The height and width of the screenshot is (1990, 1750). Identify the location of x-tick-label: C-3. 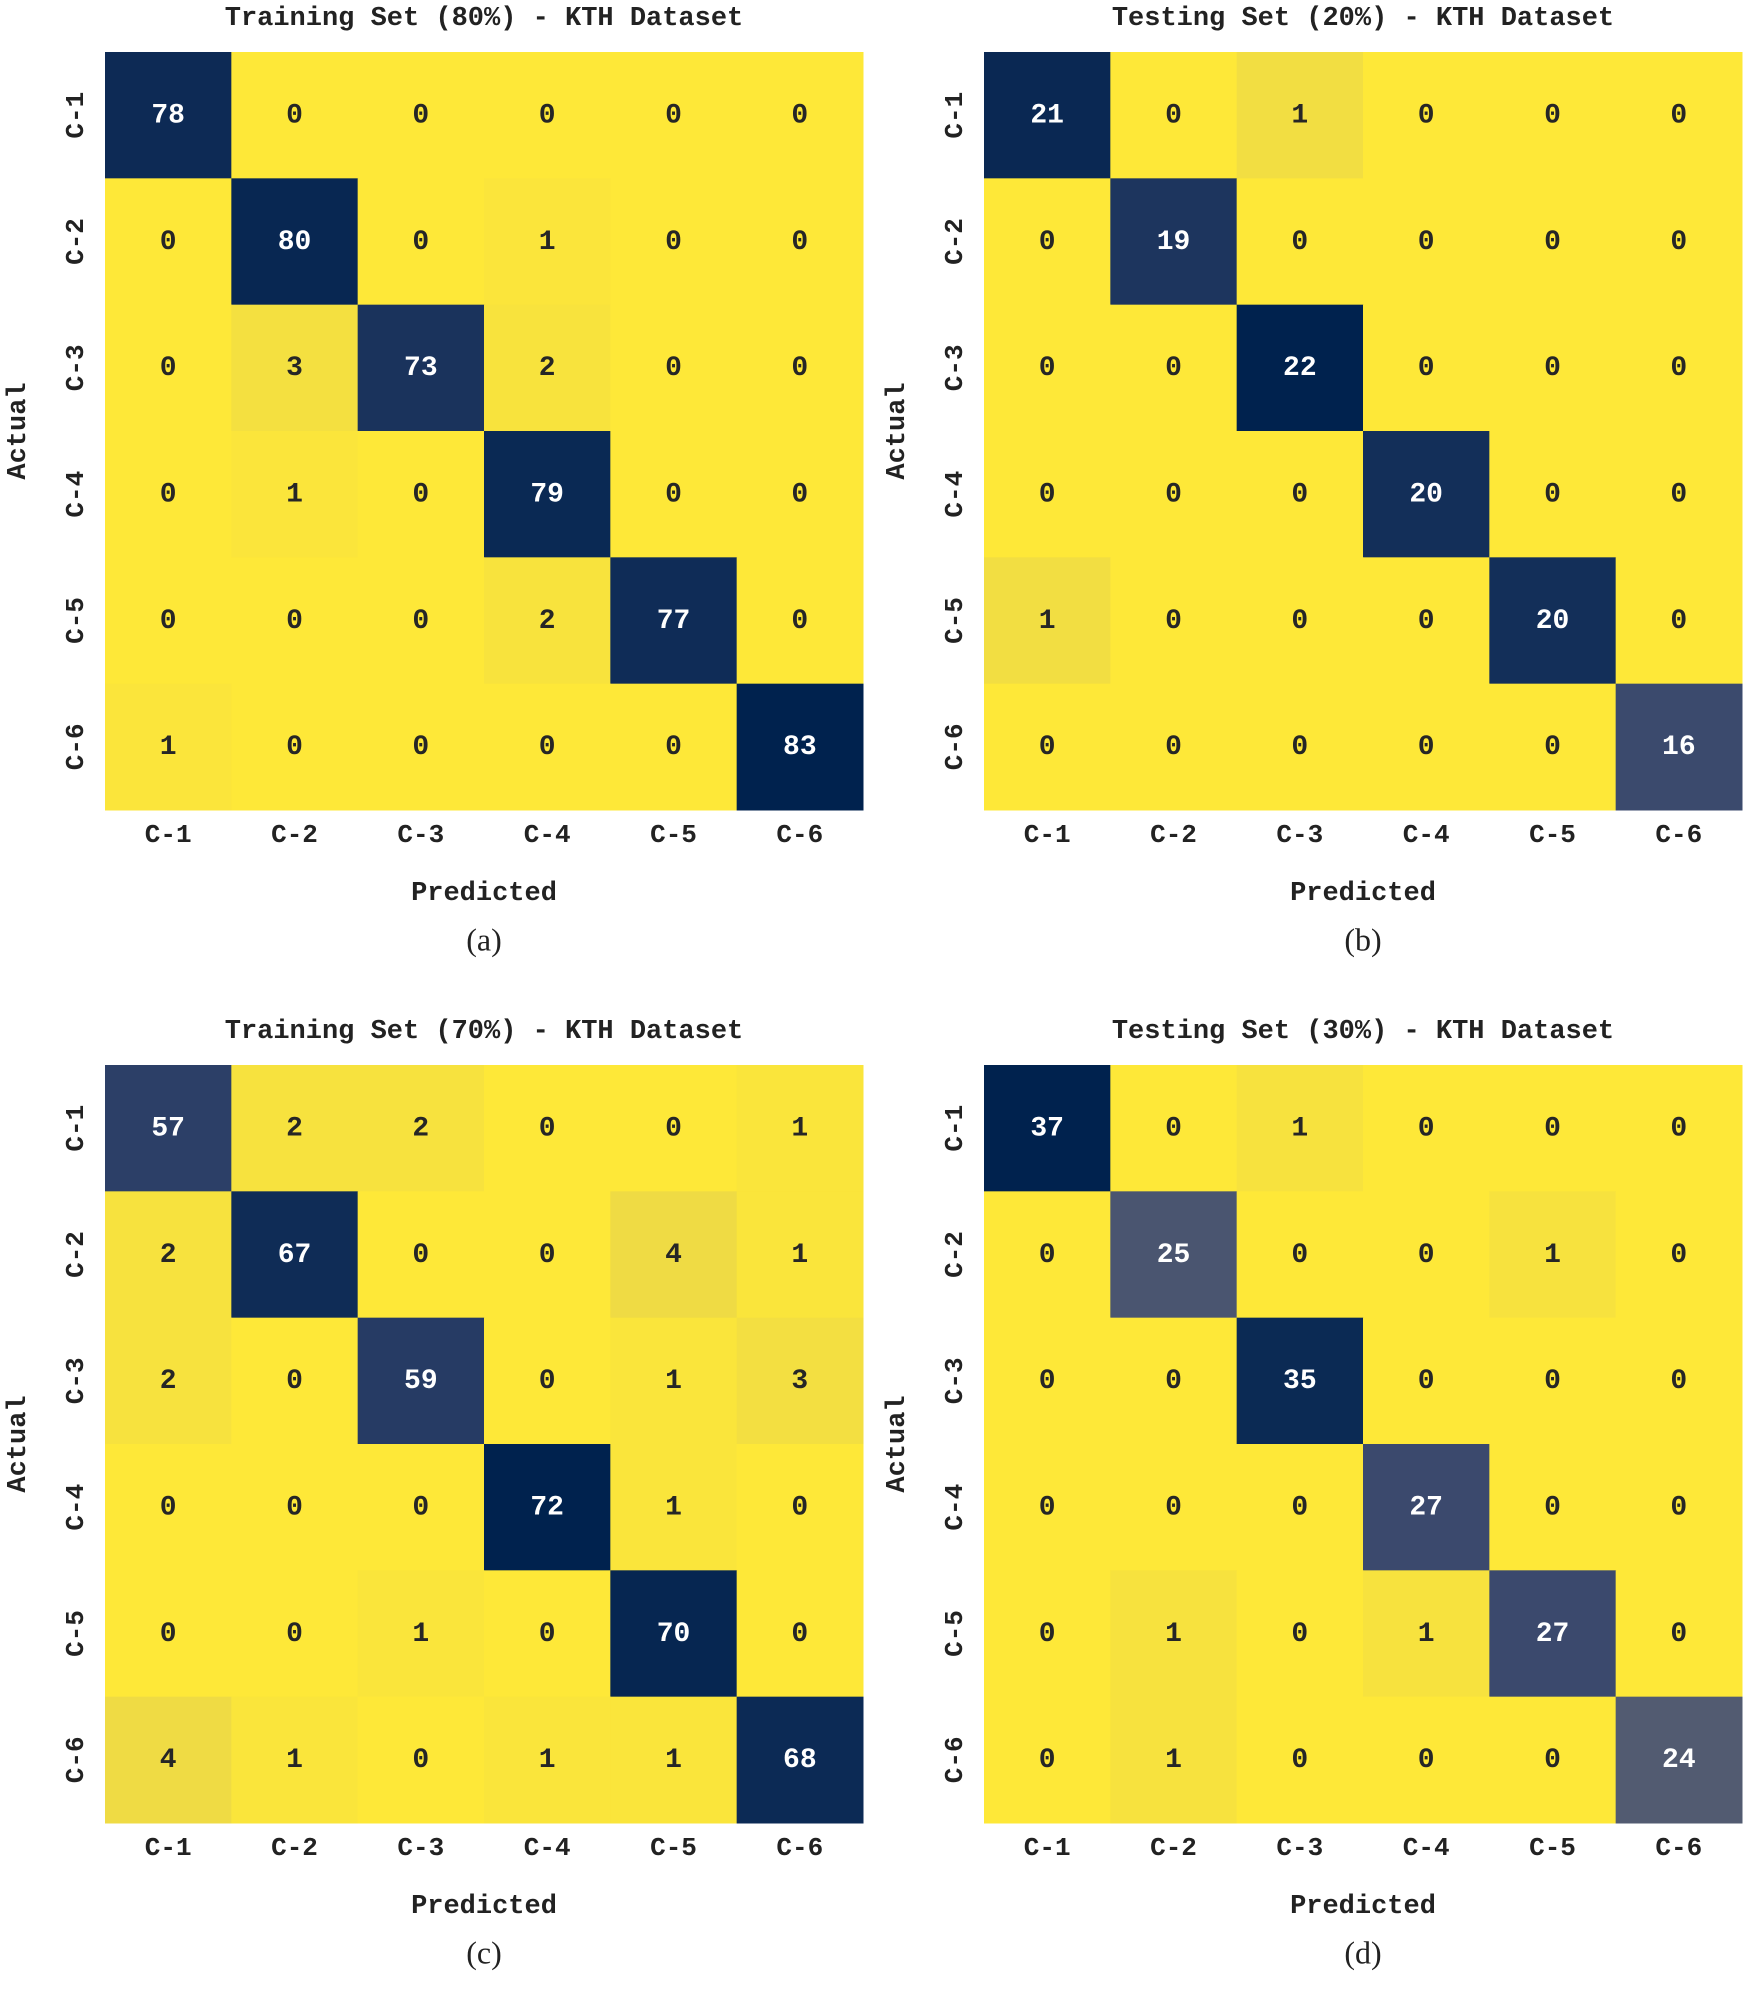
(420, 1848).